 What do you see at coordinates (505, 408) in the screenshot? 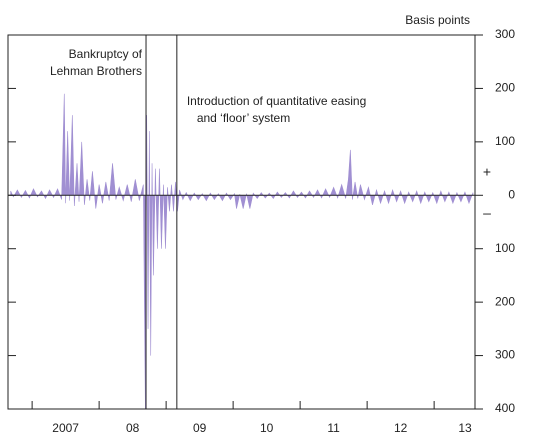
I see `y-tick-label: 400` at bounding box center [505, 408].